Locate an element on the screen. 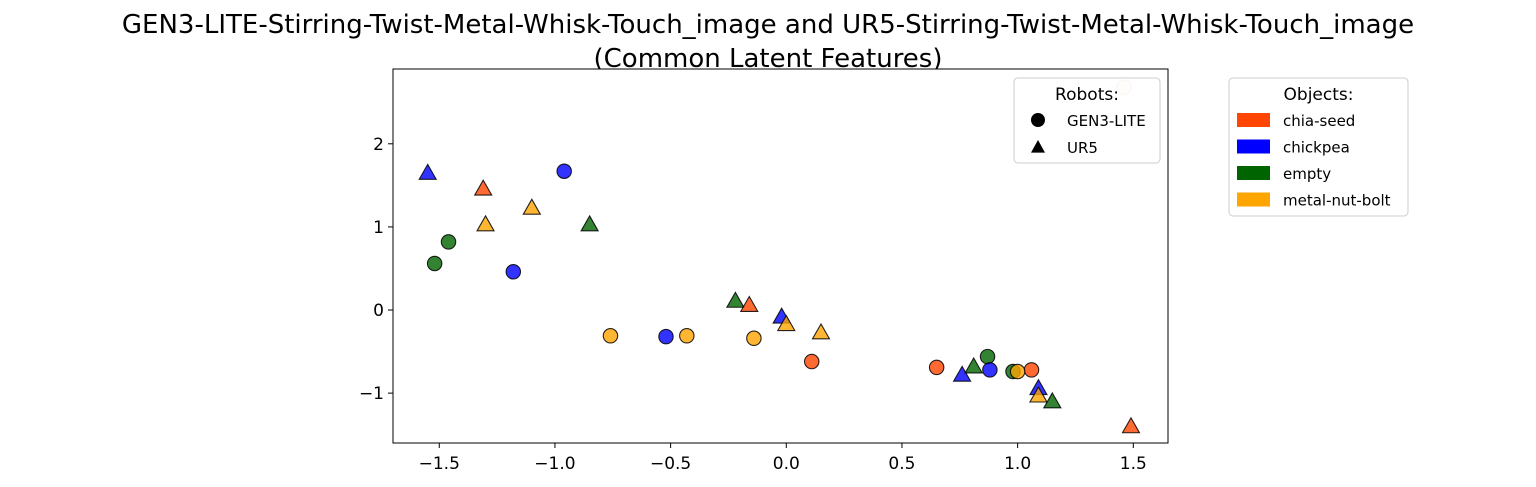  objects-legend-swatch-empty is located at coordinates (1253, 173).